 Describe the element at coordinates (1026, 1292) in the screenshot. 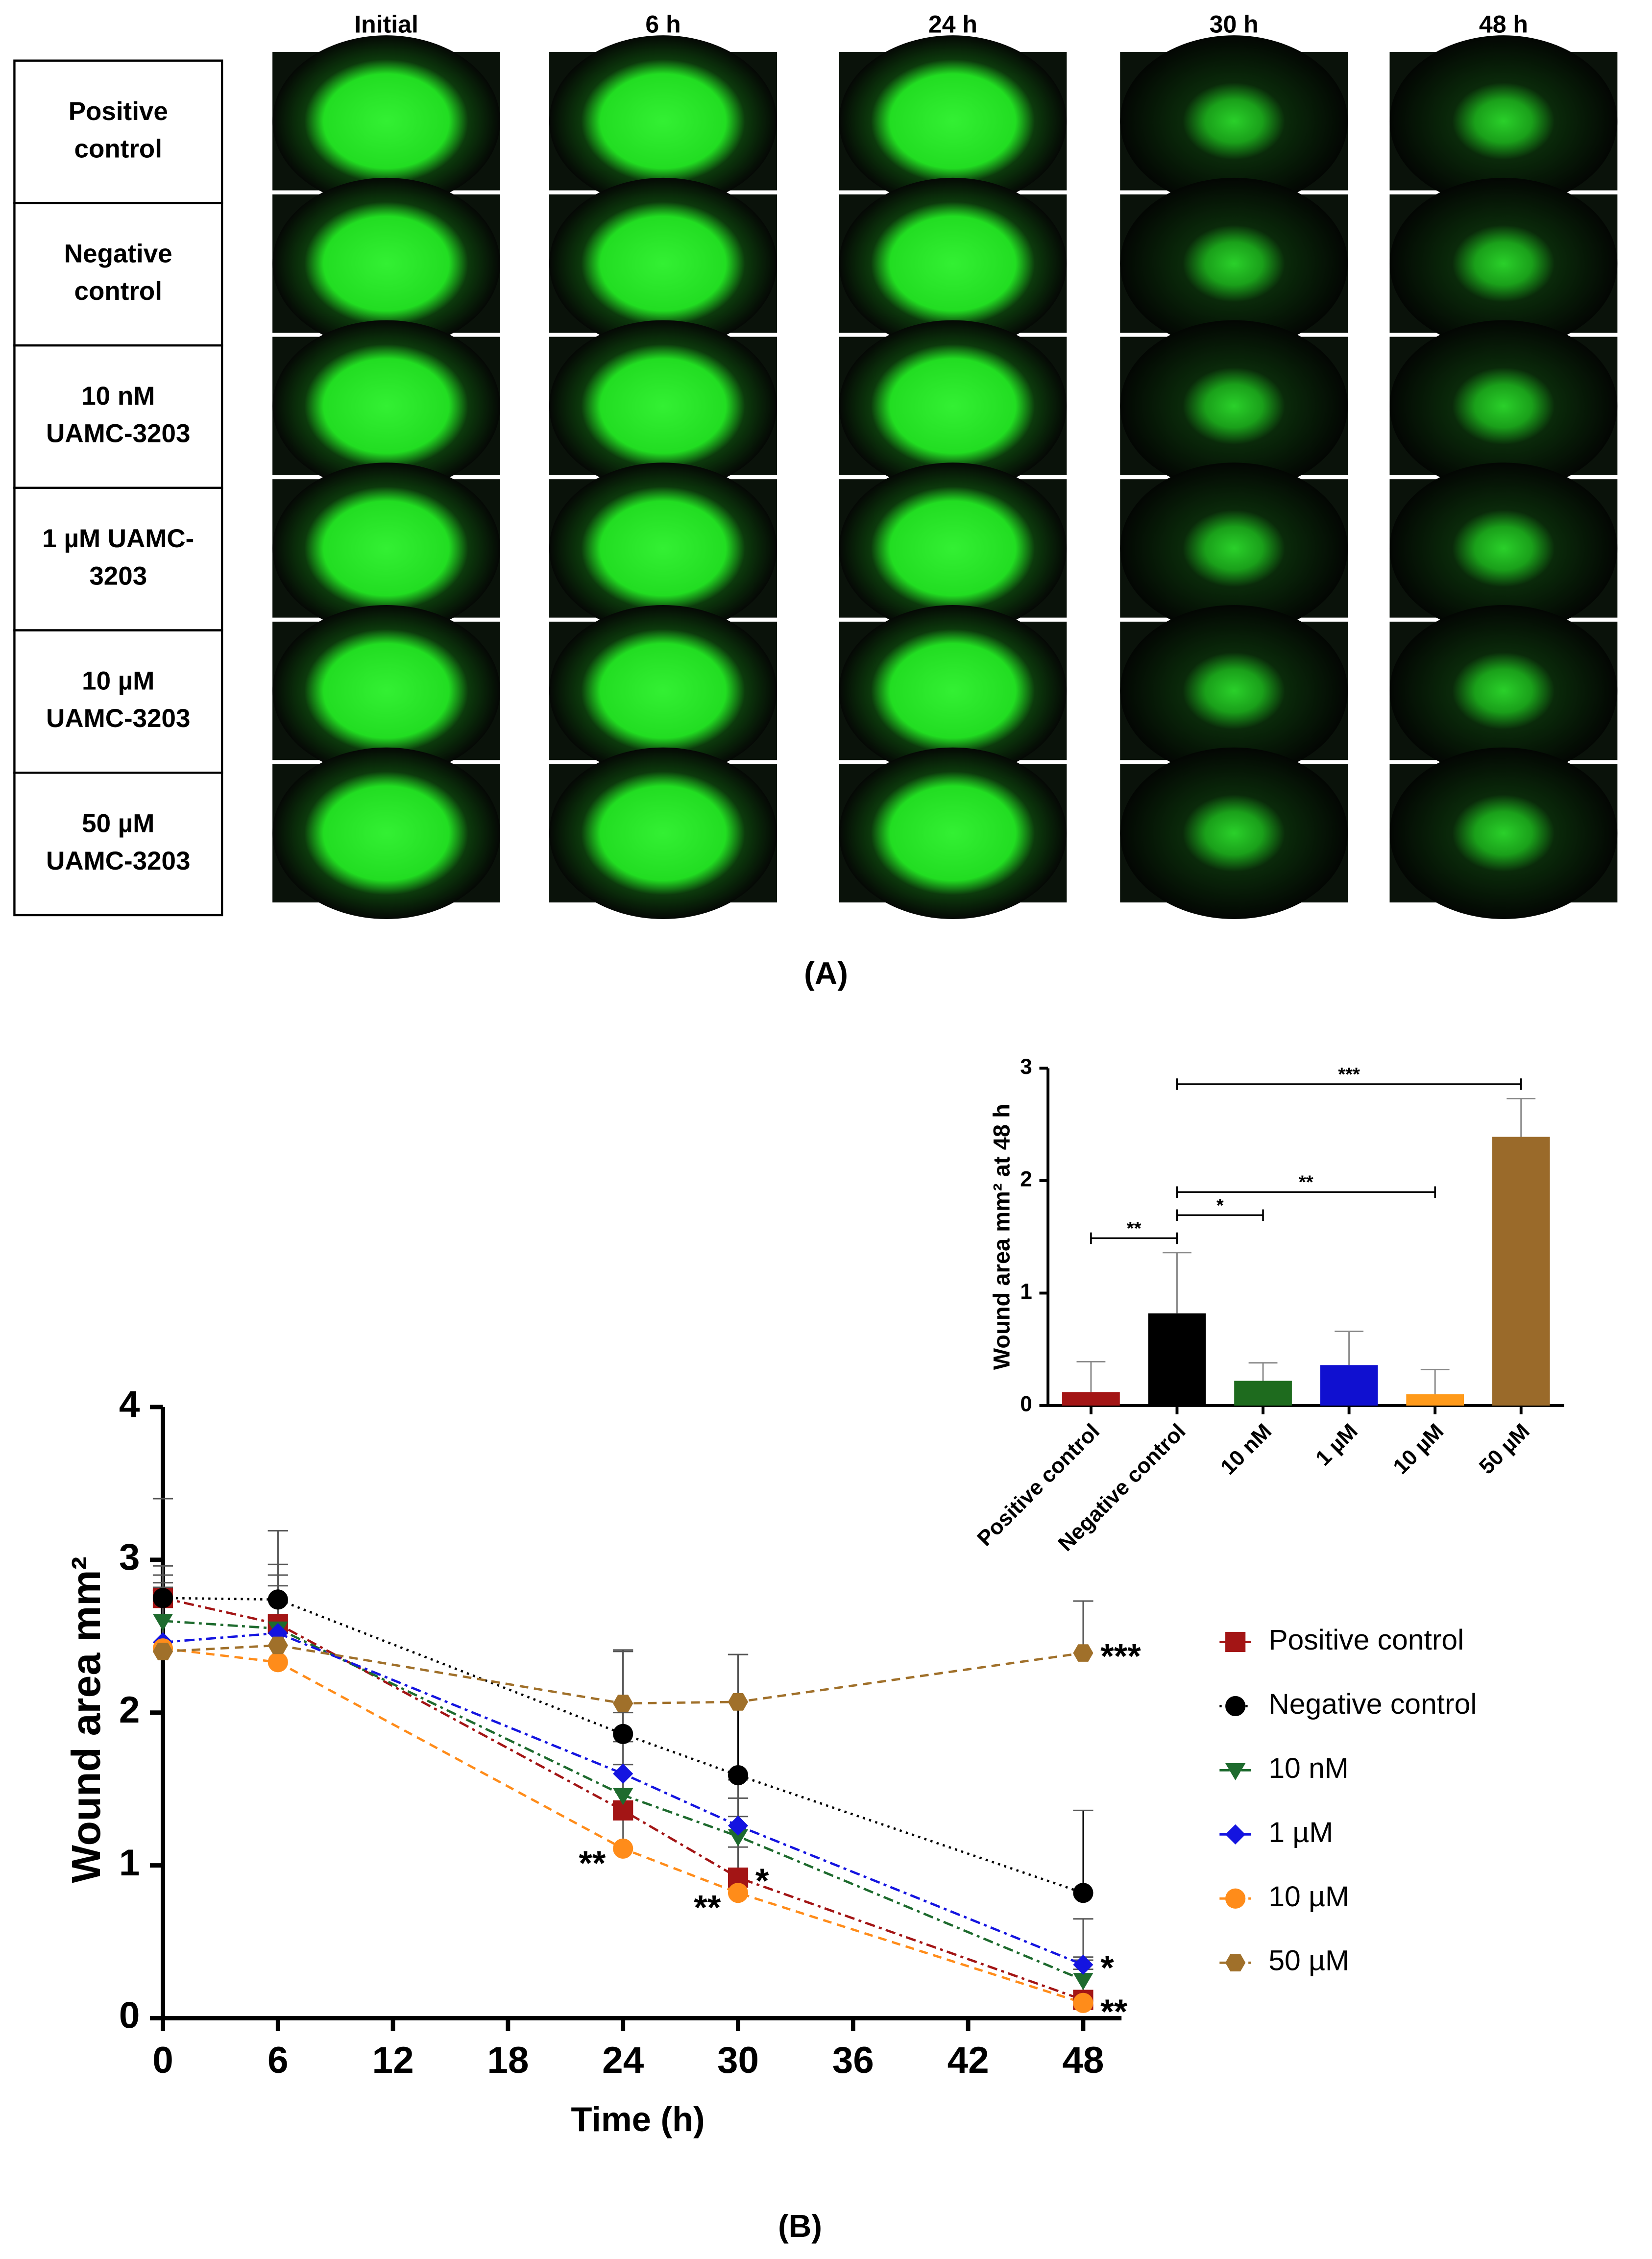

I see `y-tick-label: 1` at that location.